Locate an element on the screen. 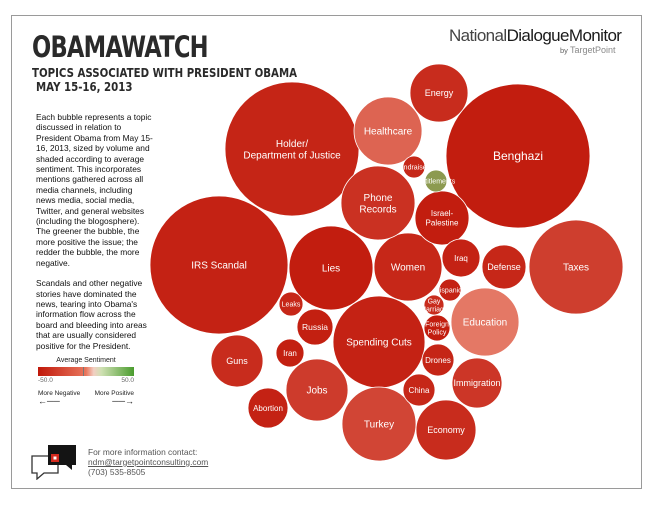 The height and width of the screenshot is (506, 656). bubble-benghazi: Benghazi is located at coordinates (518, 156).